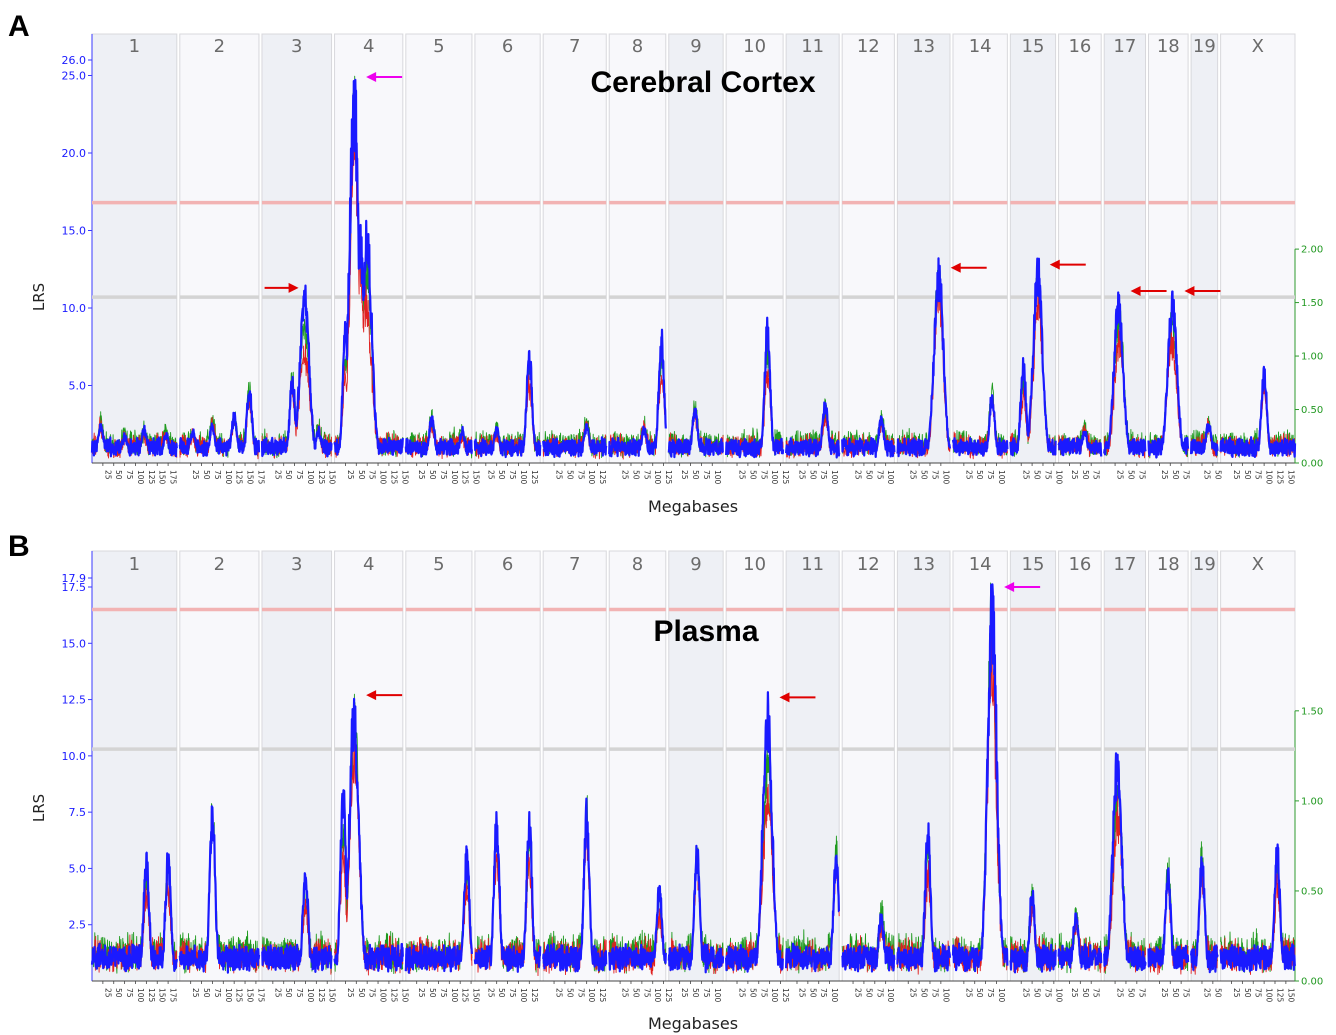 Image resolution: width=1336 pixels, height=1035 pixels. What do you see at coordinates (1312, 410) in the screenshot?
I see `y2-tick-label: 0.50` at bounding box center [1312, 410].